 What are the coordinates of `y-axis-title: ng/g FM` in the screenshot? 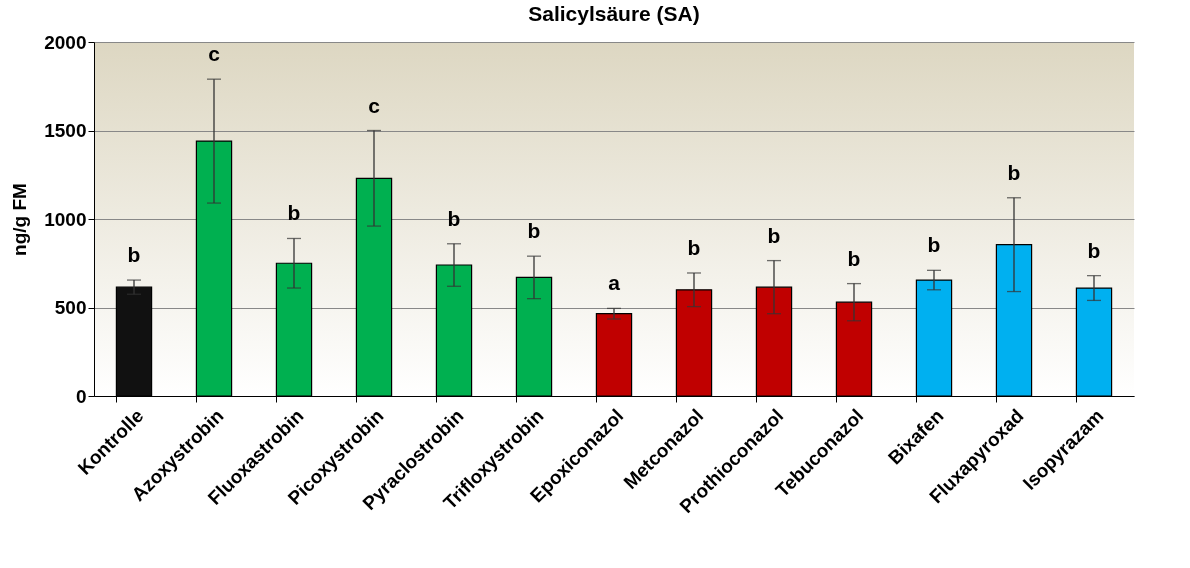 It's located at (20, 219).